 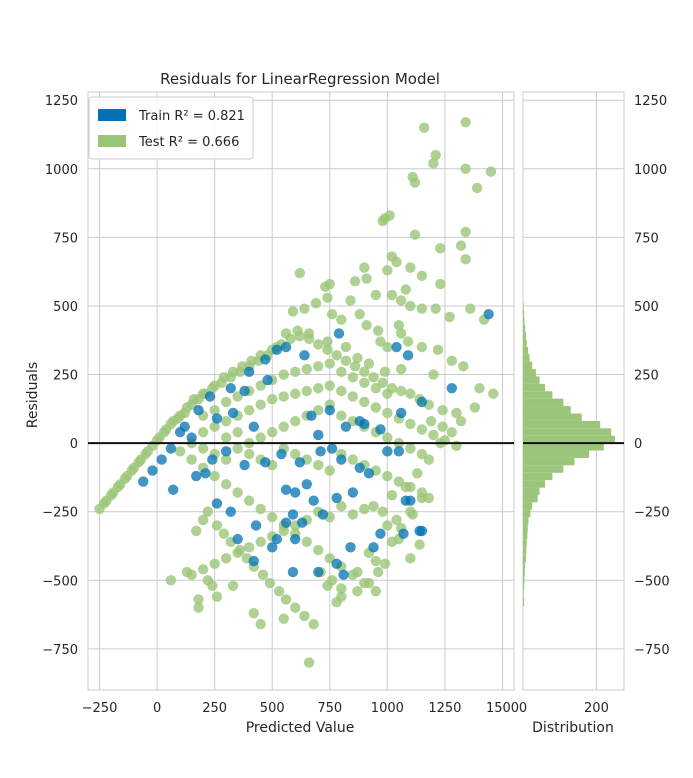 I want to click on x-tick-label: 0, so click(x=157, y=708).